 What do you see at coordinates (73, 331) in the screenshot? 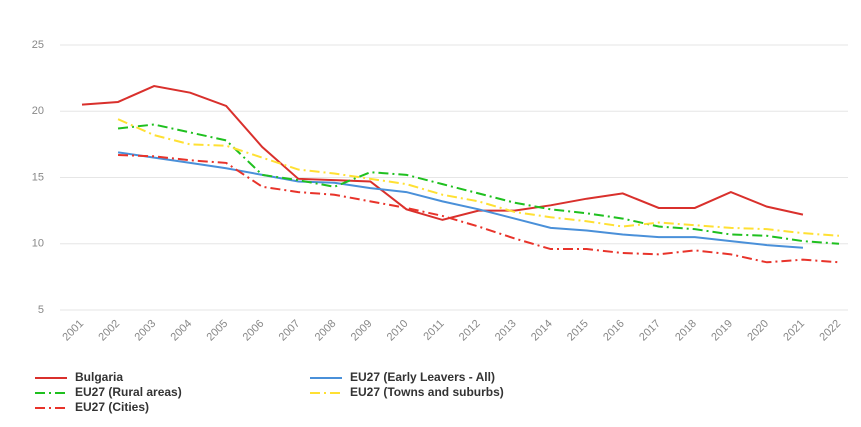
I see `x-tick-label: 2001` at bounding box center [73, 331].